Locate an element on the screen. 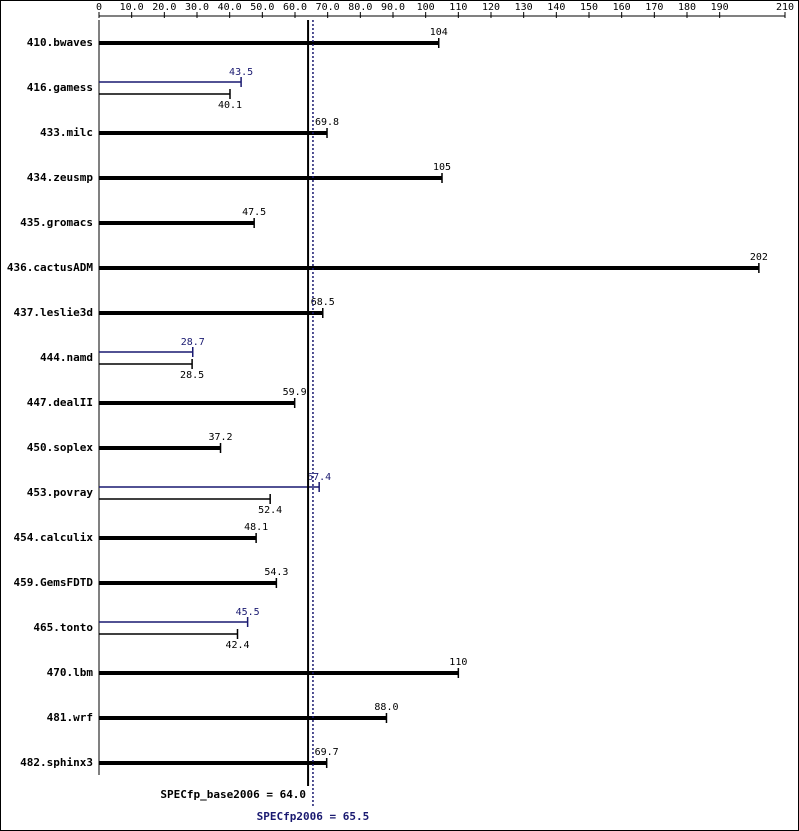 The height and width of the screenshot is (831, 799). x-tick-label: 190 is located at coordinates (720, 7).